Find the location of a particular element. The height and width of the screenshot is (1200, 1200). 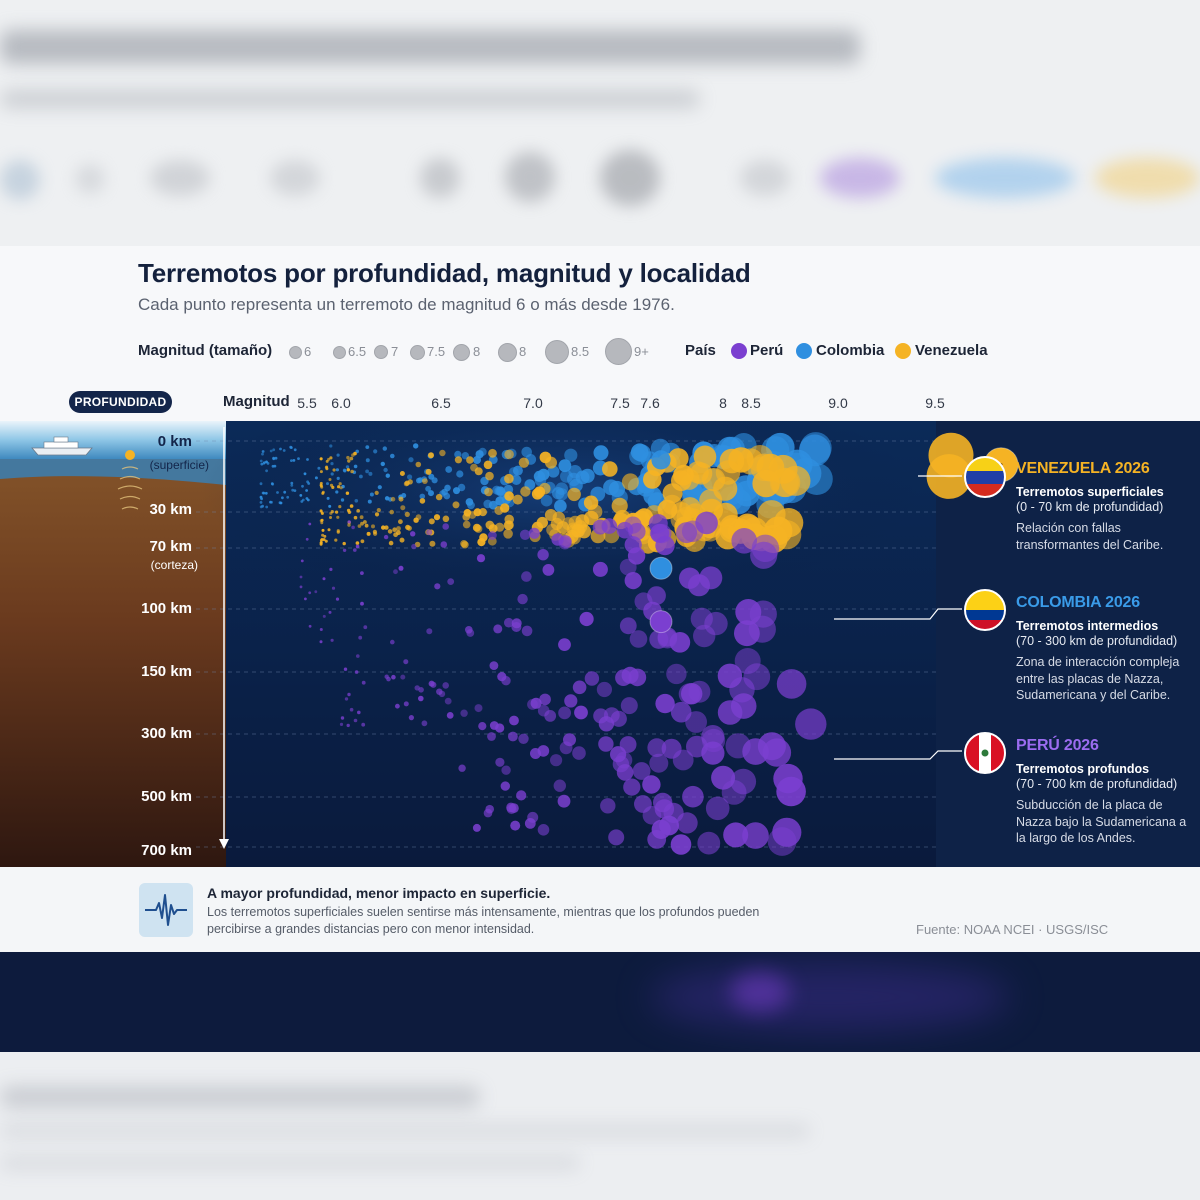

callout-range: (70 - 300 km de profundidad) is located at coordinates (1097, 641).